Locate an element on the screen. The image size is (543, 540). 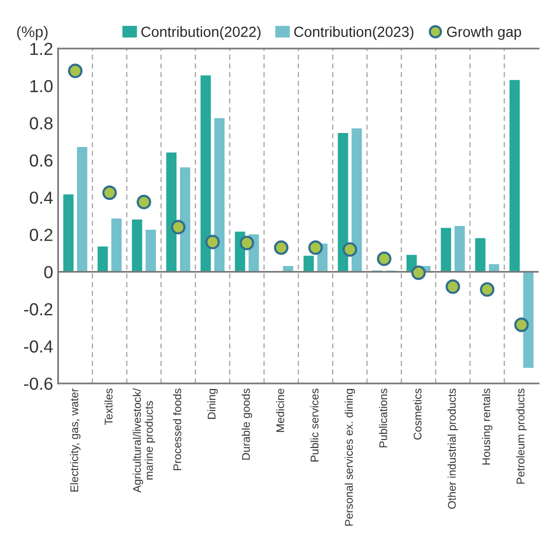
x-tick-label: Other industrial products is located at coordinates (453, 448).